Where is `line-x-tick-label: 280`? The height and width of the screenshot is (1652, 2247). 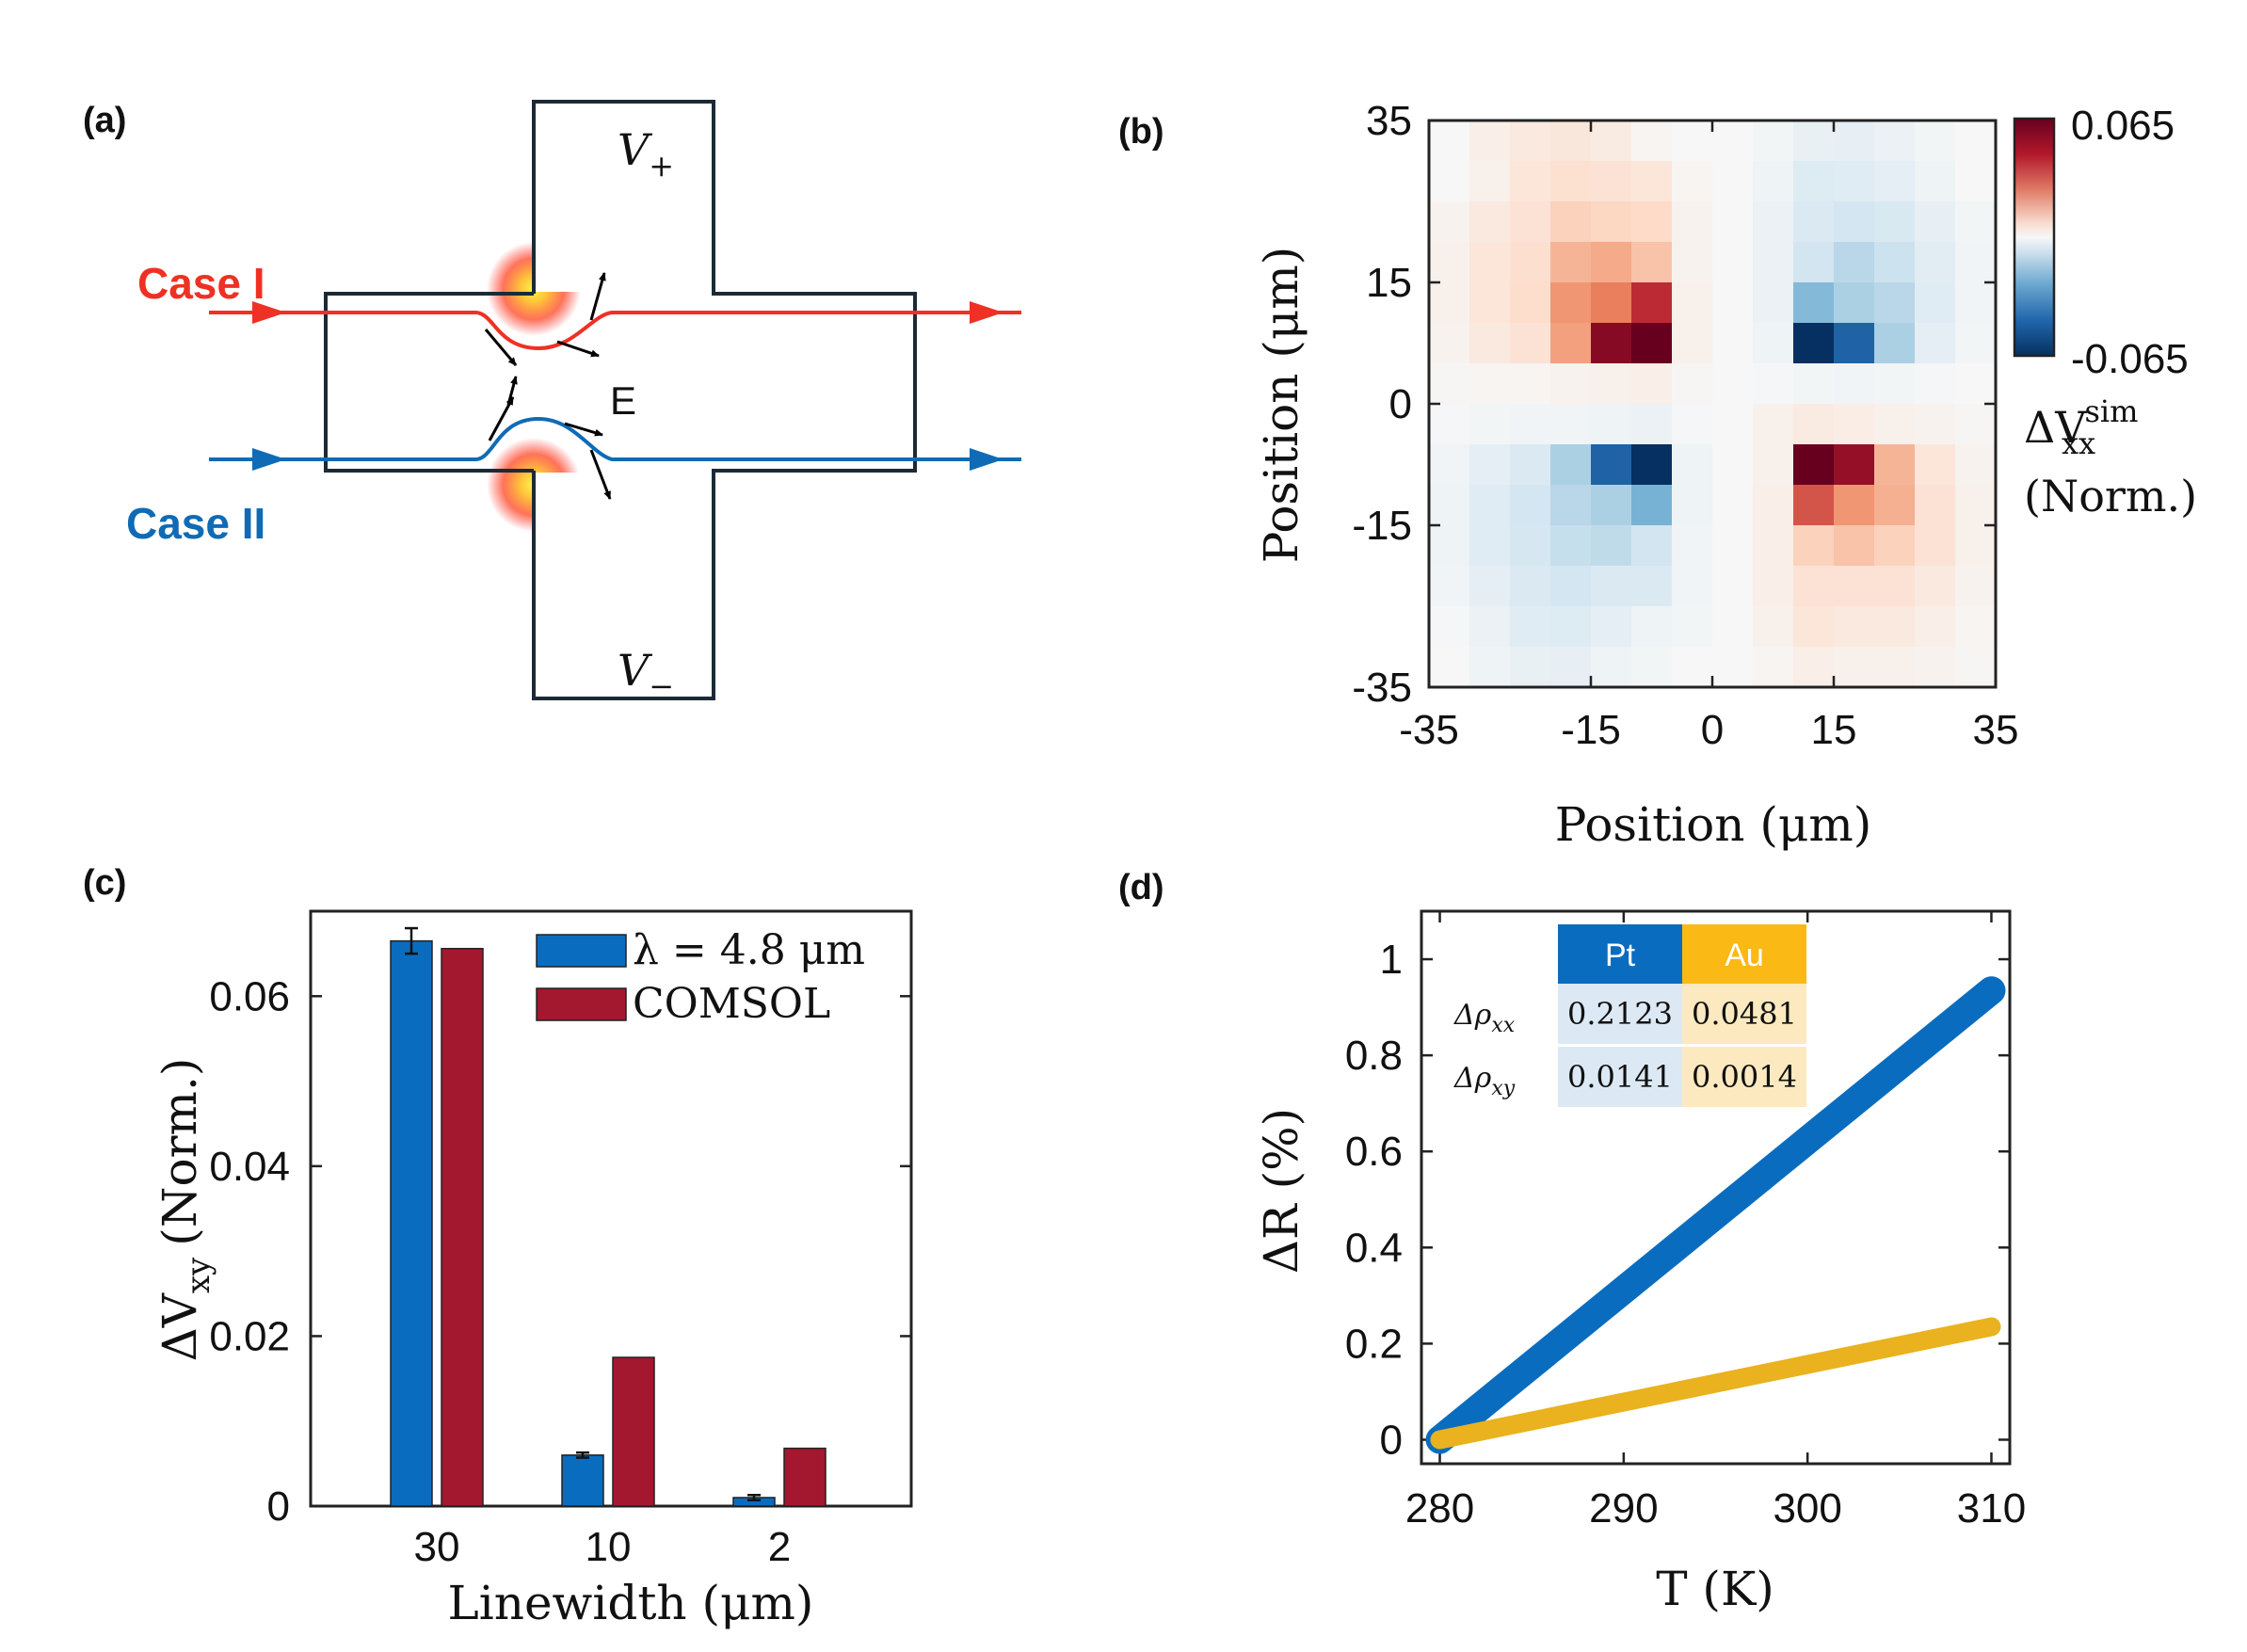
line-x-tick-label: 280 is located at coordinates (1440, 1508).